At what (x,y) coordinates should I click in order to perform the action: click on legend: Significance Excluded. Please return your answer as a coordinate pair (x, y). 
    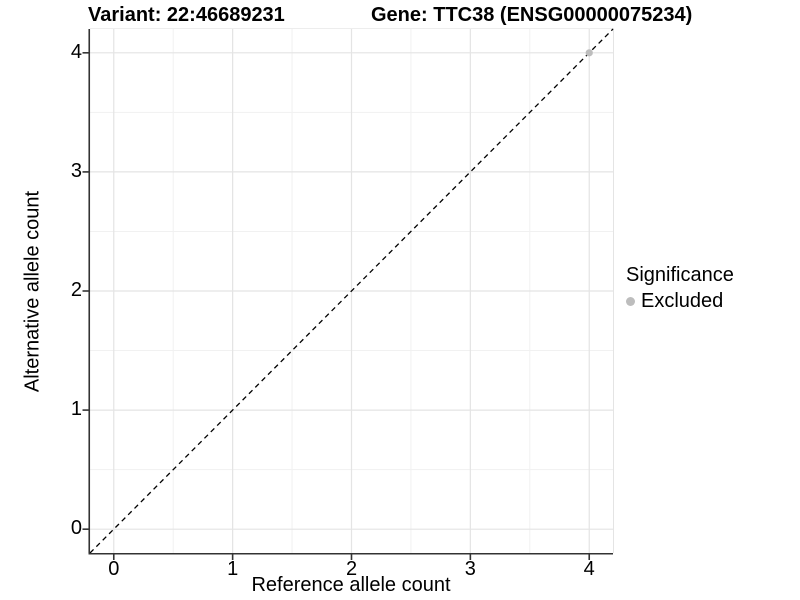
    Looking at the image, I should click on (680, 288).